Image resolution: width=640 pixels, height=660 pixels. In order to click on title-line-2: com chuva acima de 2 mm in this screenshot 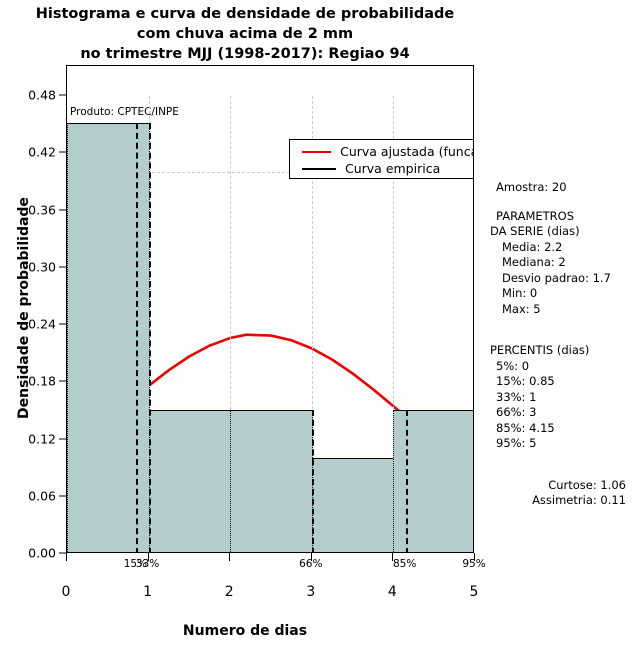, I will do `click(245, 34)`.